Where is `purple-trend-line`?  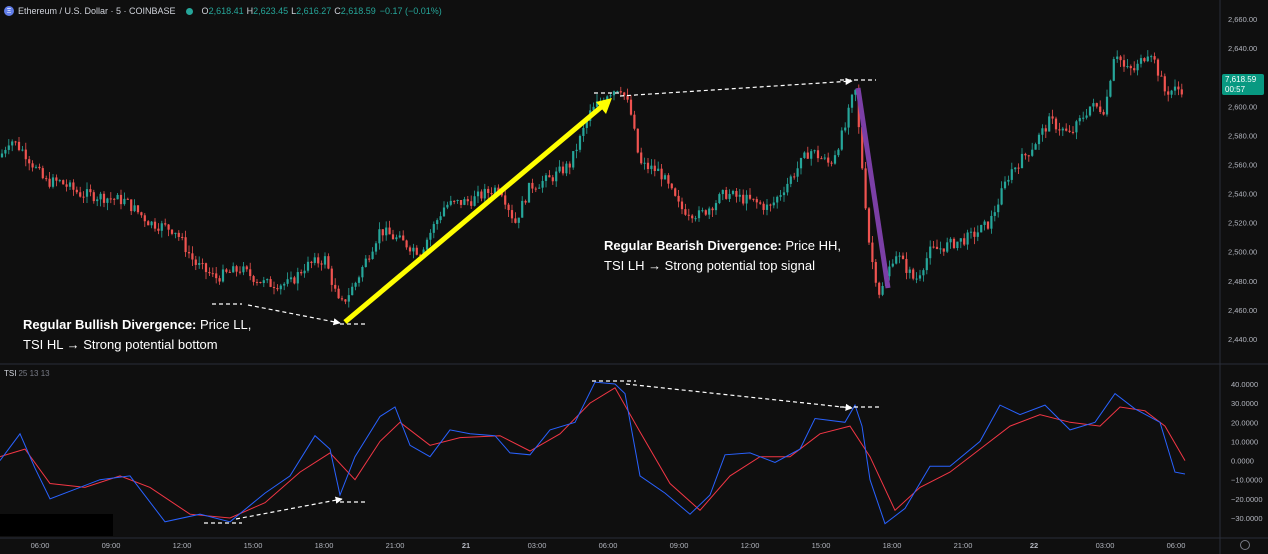
purple-trend-line is located at coordinates (873, 188).